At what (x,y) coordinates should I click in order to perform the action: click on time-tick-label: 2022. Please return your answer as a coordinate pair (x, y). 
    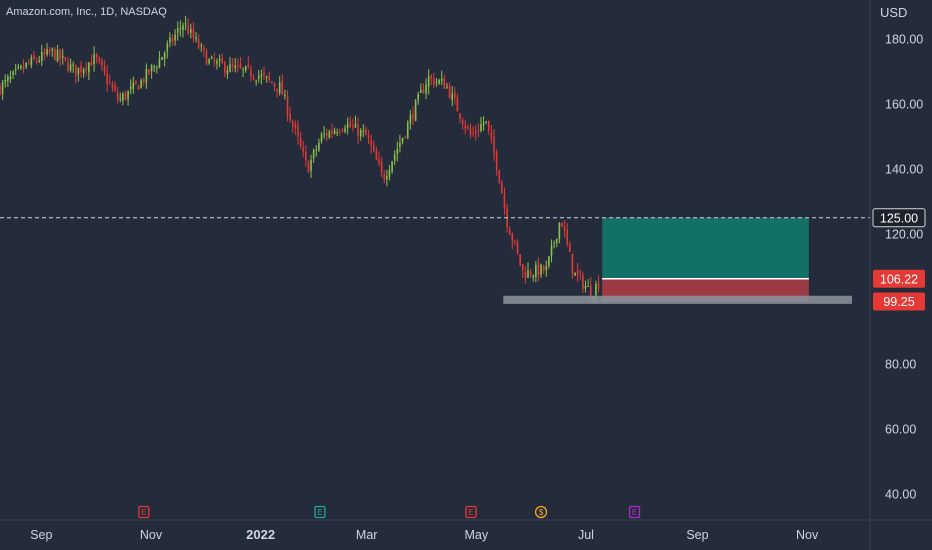
    Looking at the image, I should click on (260, 534).